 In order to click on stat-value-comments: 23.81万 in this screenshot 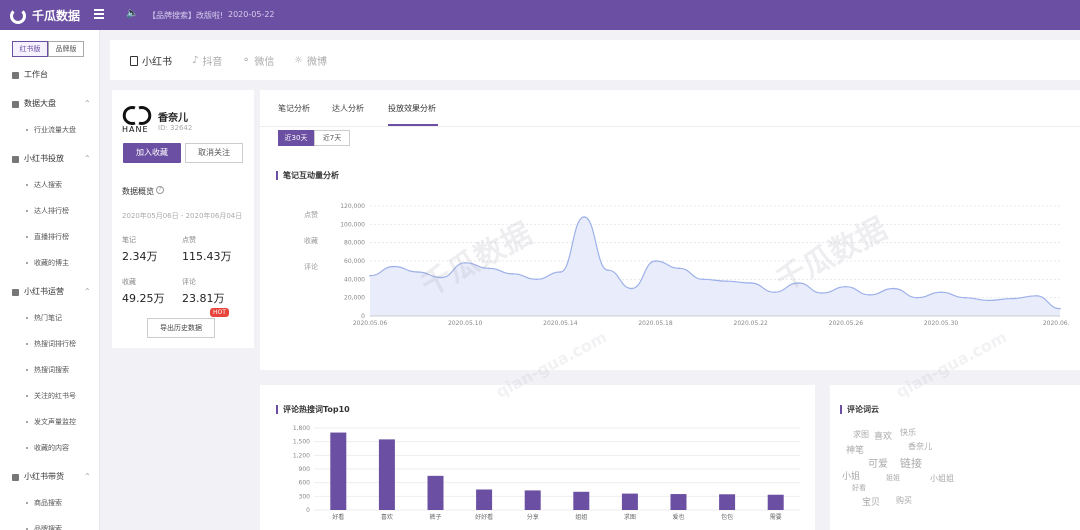, I will do `click(203, 298)`.